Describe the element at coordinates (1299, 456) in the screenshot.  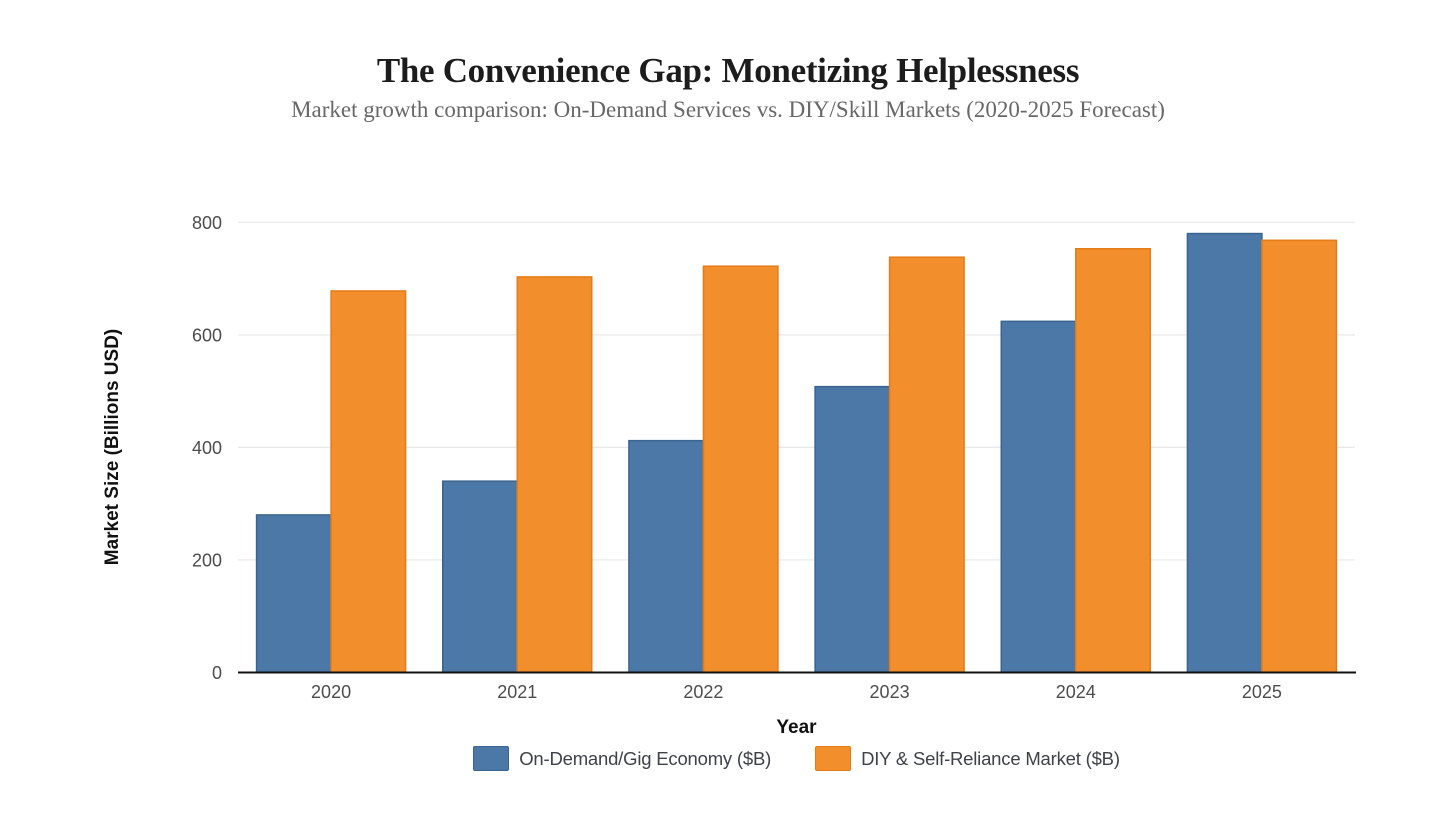
I see `bar-diy-self-2025` at that location.